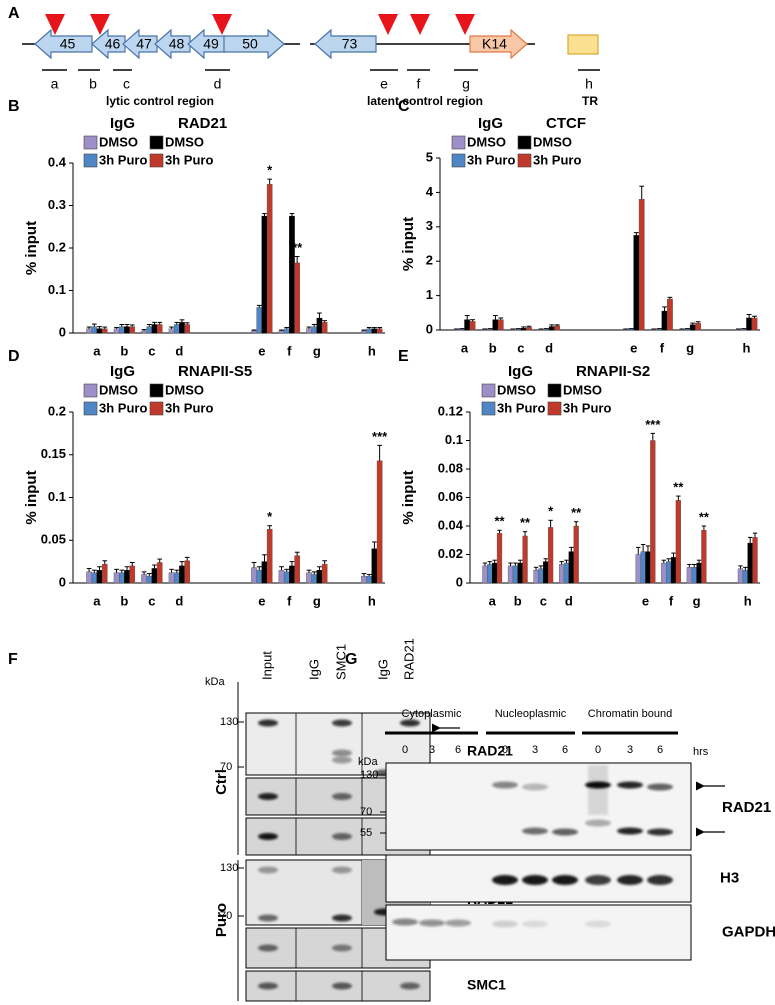 Image resolution: width=775 pixels, height=1005 pixels. What do you see at coordinates (57, 204) in the screenshot?
I see `y-tick-label: 0.3` at bounding box center [57, 204].